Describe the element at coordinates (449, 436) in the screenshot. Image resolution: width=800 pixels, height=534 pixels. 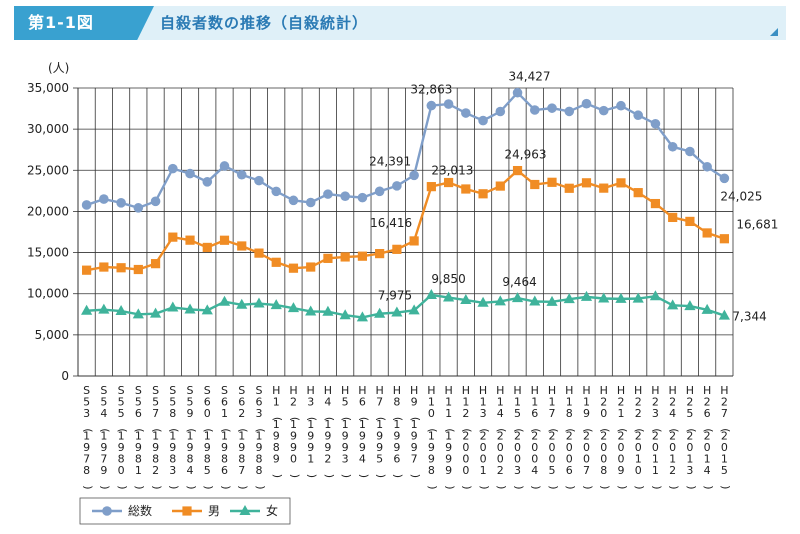
I see `x-tick-label: H 1 1 (1 9 9 9)` at that location.